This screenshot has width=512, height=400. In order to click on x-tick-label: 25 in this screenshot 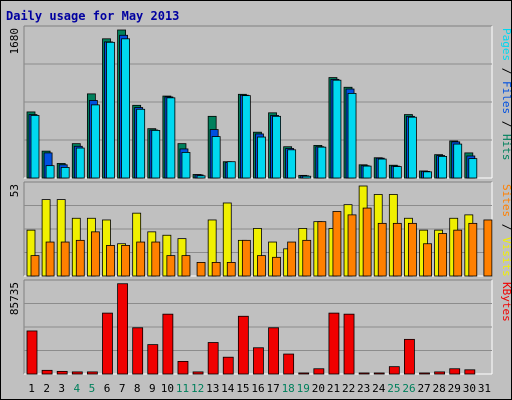, I will do `click(393, 388)`.